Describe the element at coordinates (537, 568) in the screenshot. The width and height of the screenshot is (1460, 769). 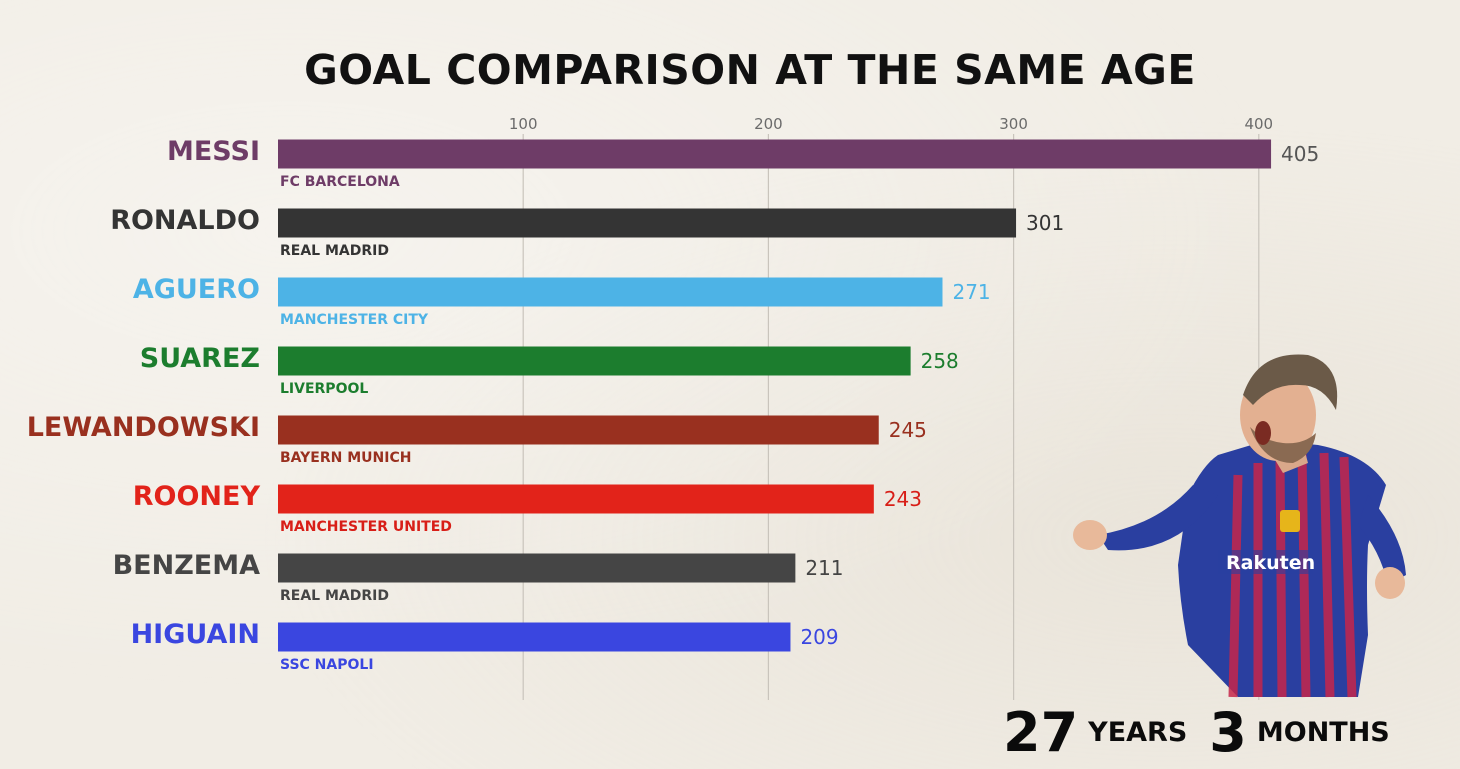
I see `bar-benzema` at that location.